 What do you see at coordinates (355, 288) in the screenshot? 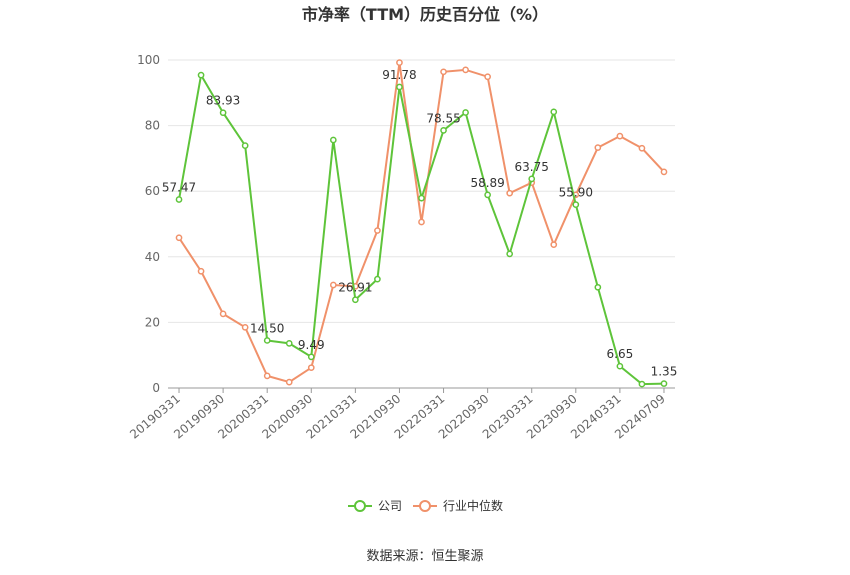
I see `data-label: 26.91` at bounding box center [355, 288].